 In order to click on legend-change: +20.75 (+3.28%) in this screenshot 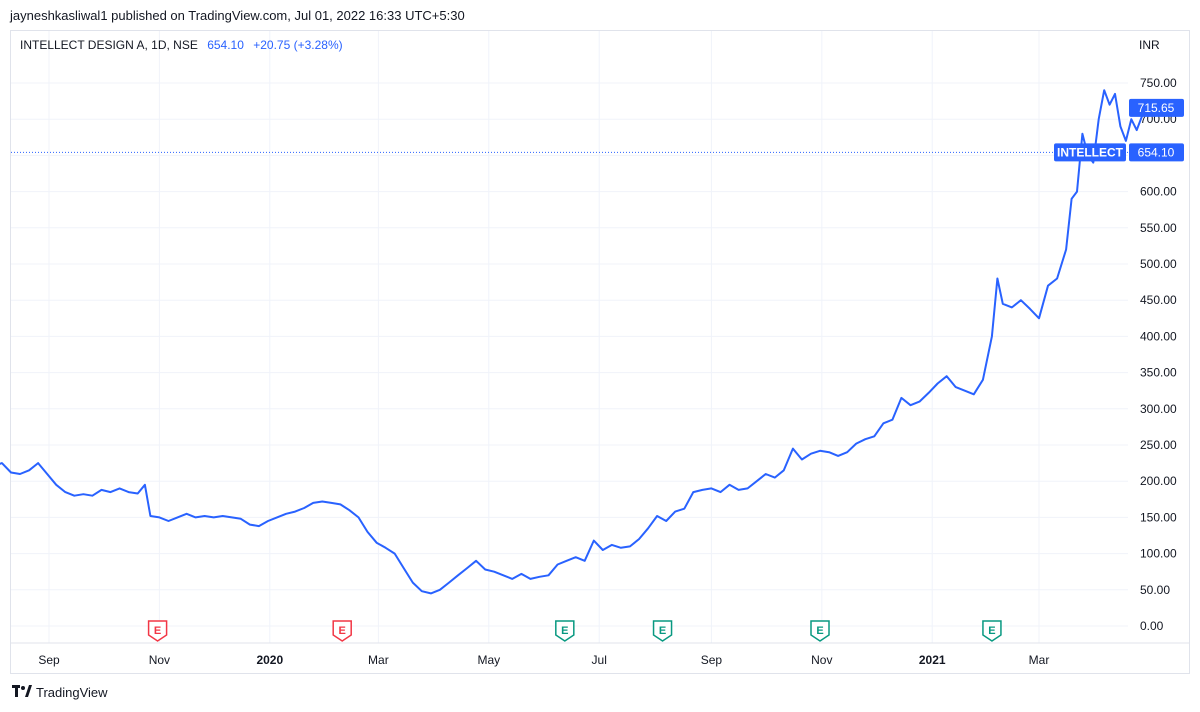, I will do `click(298, 45)`.